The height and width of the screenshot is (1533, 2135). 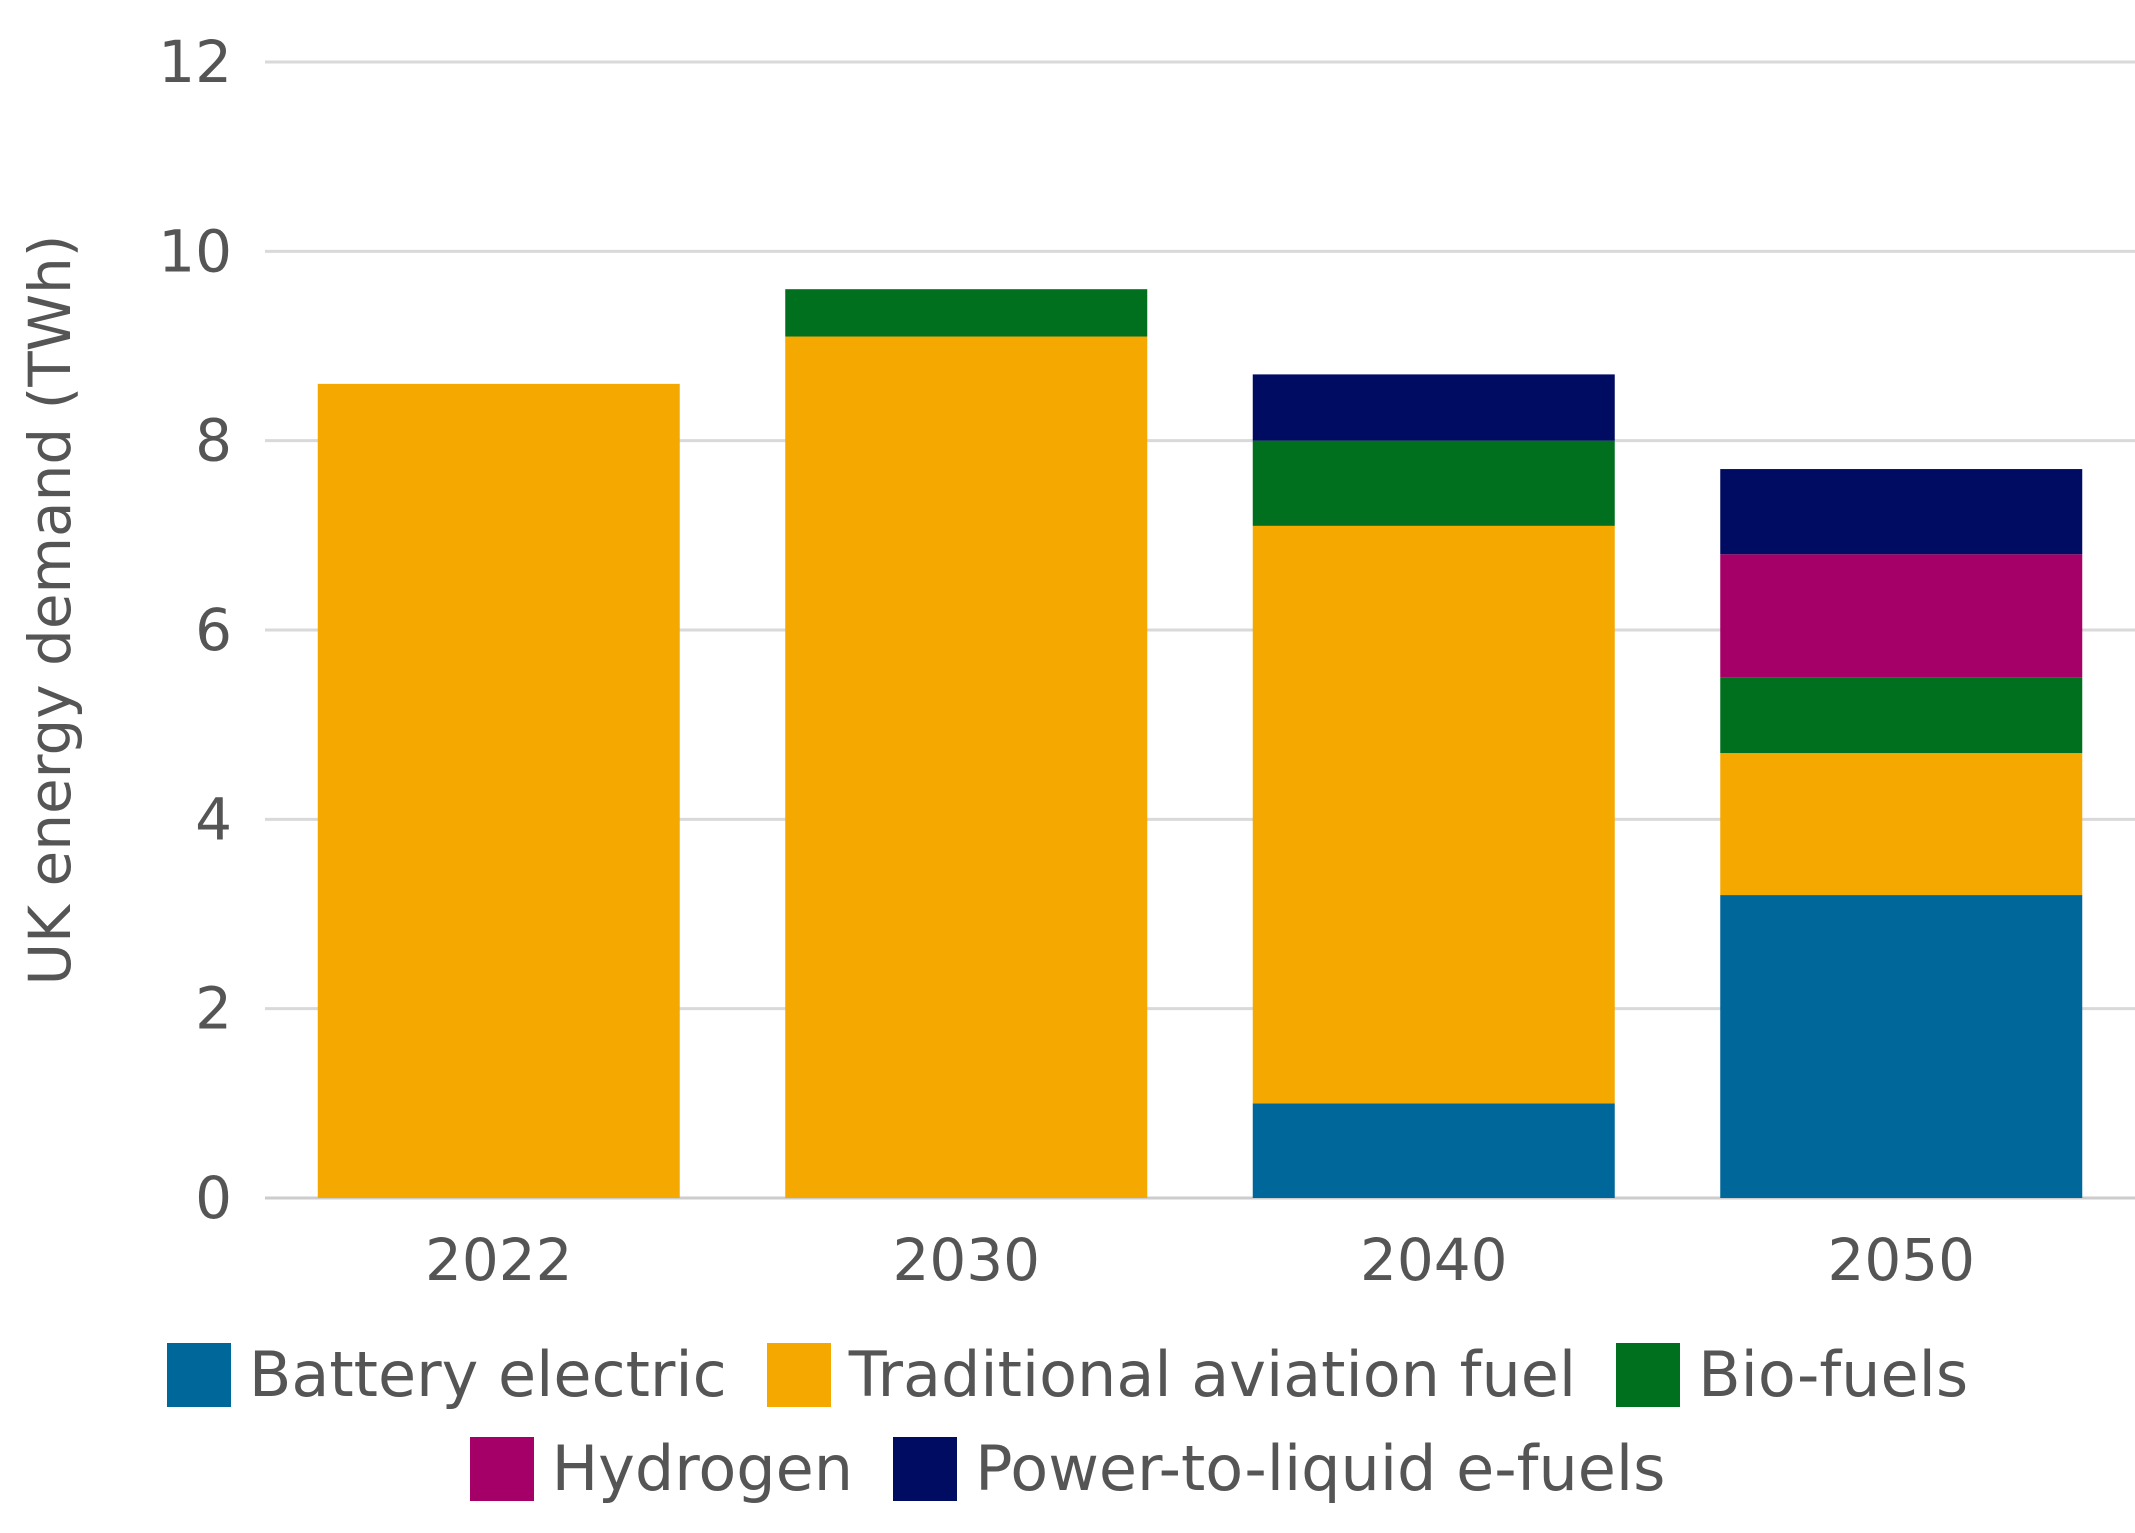 I want to click on y-tick-label: 2, so click(x=213, y=1009).